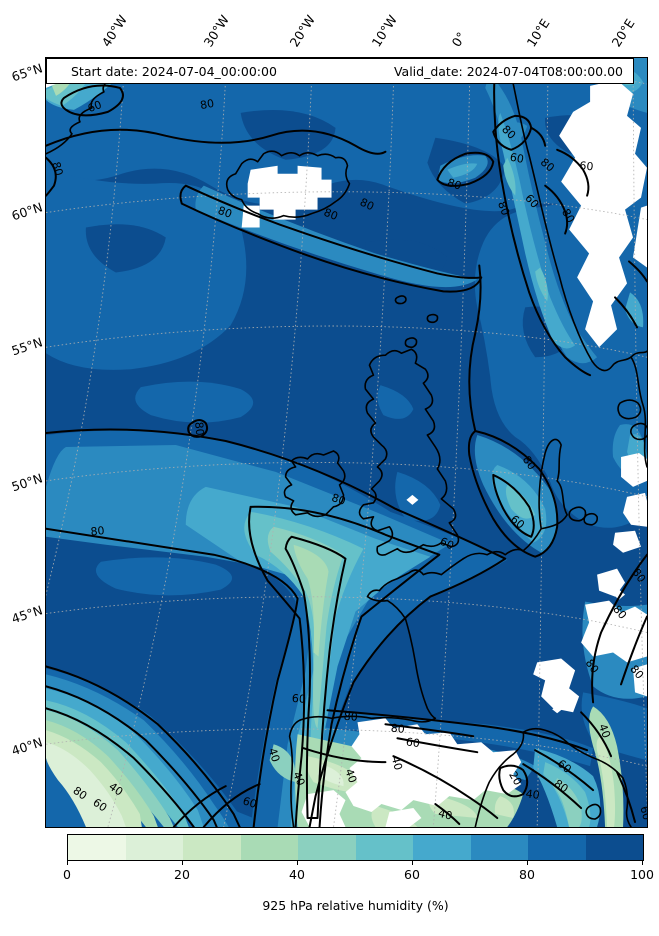 The image size is (659, 936). Describe the element at coordinates (508, 71) in the screenshot. I see `valid-date-label: Valid_date: 2024-07-04T08:00:00.00` at that location.